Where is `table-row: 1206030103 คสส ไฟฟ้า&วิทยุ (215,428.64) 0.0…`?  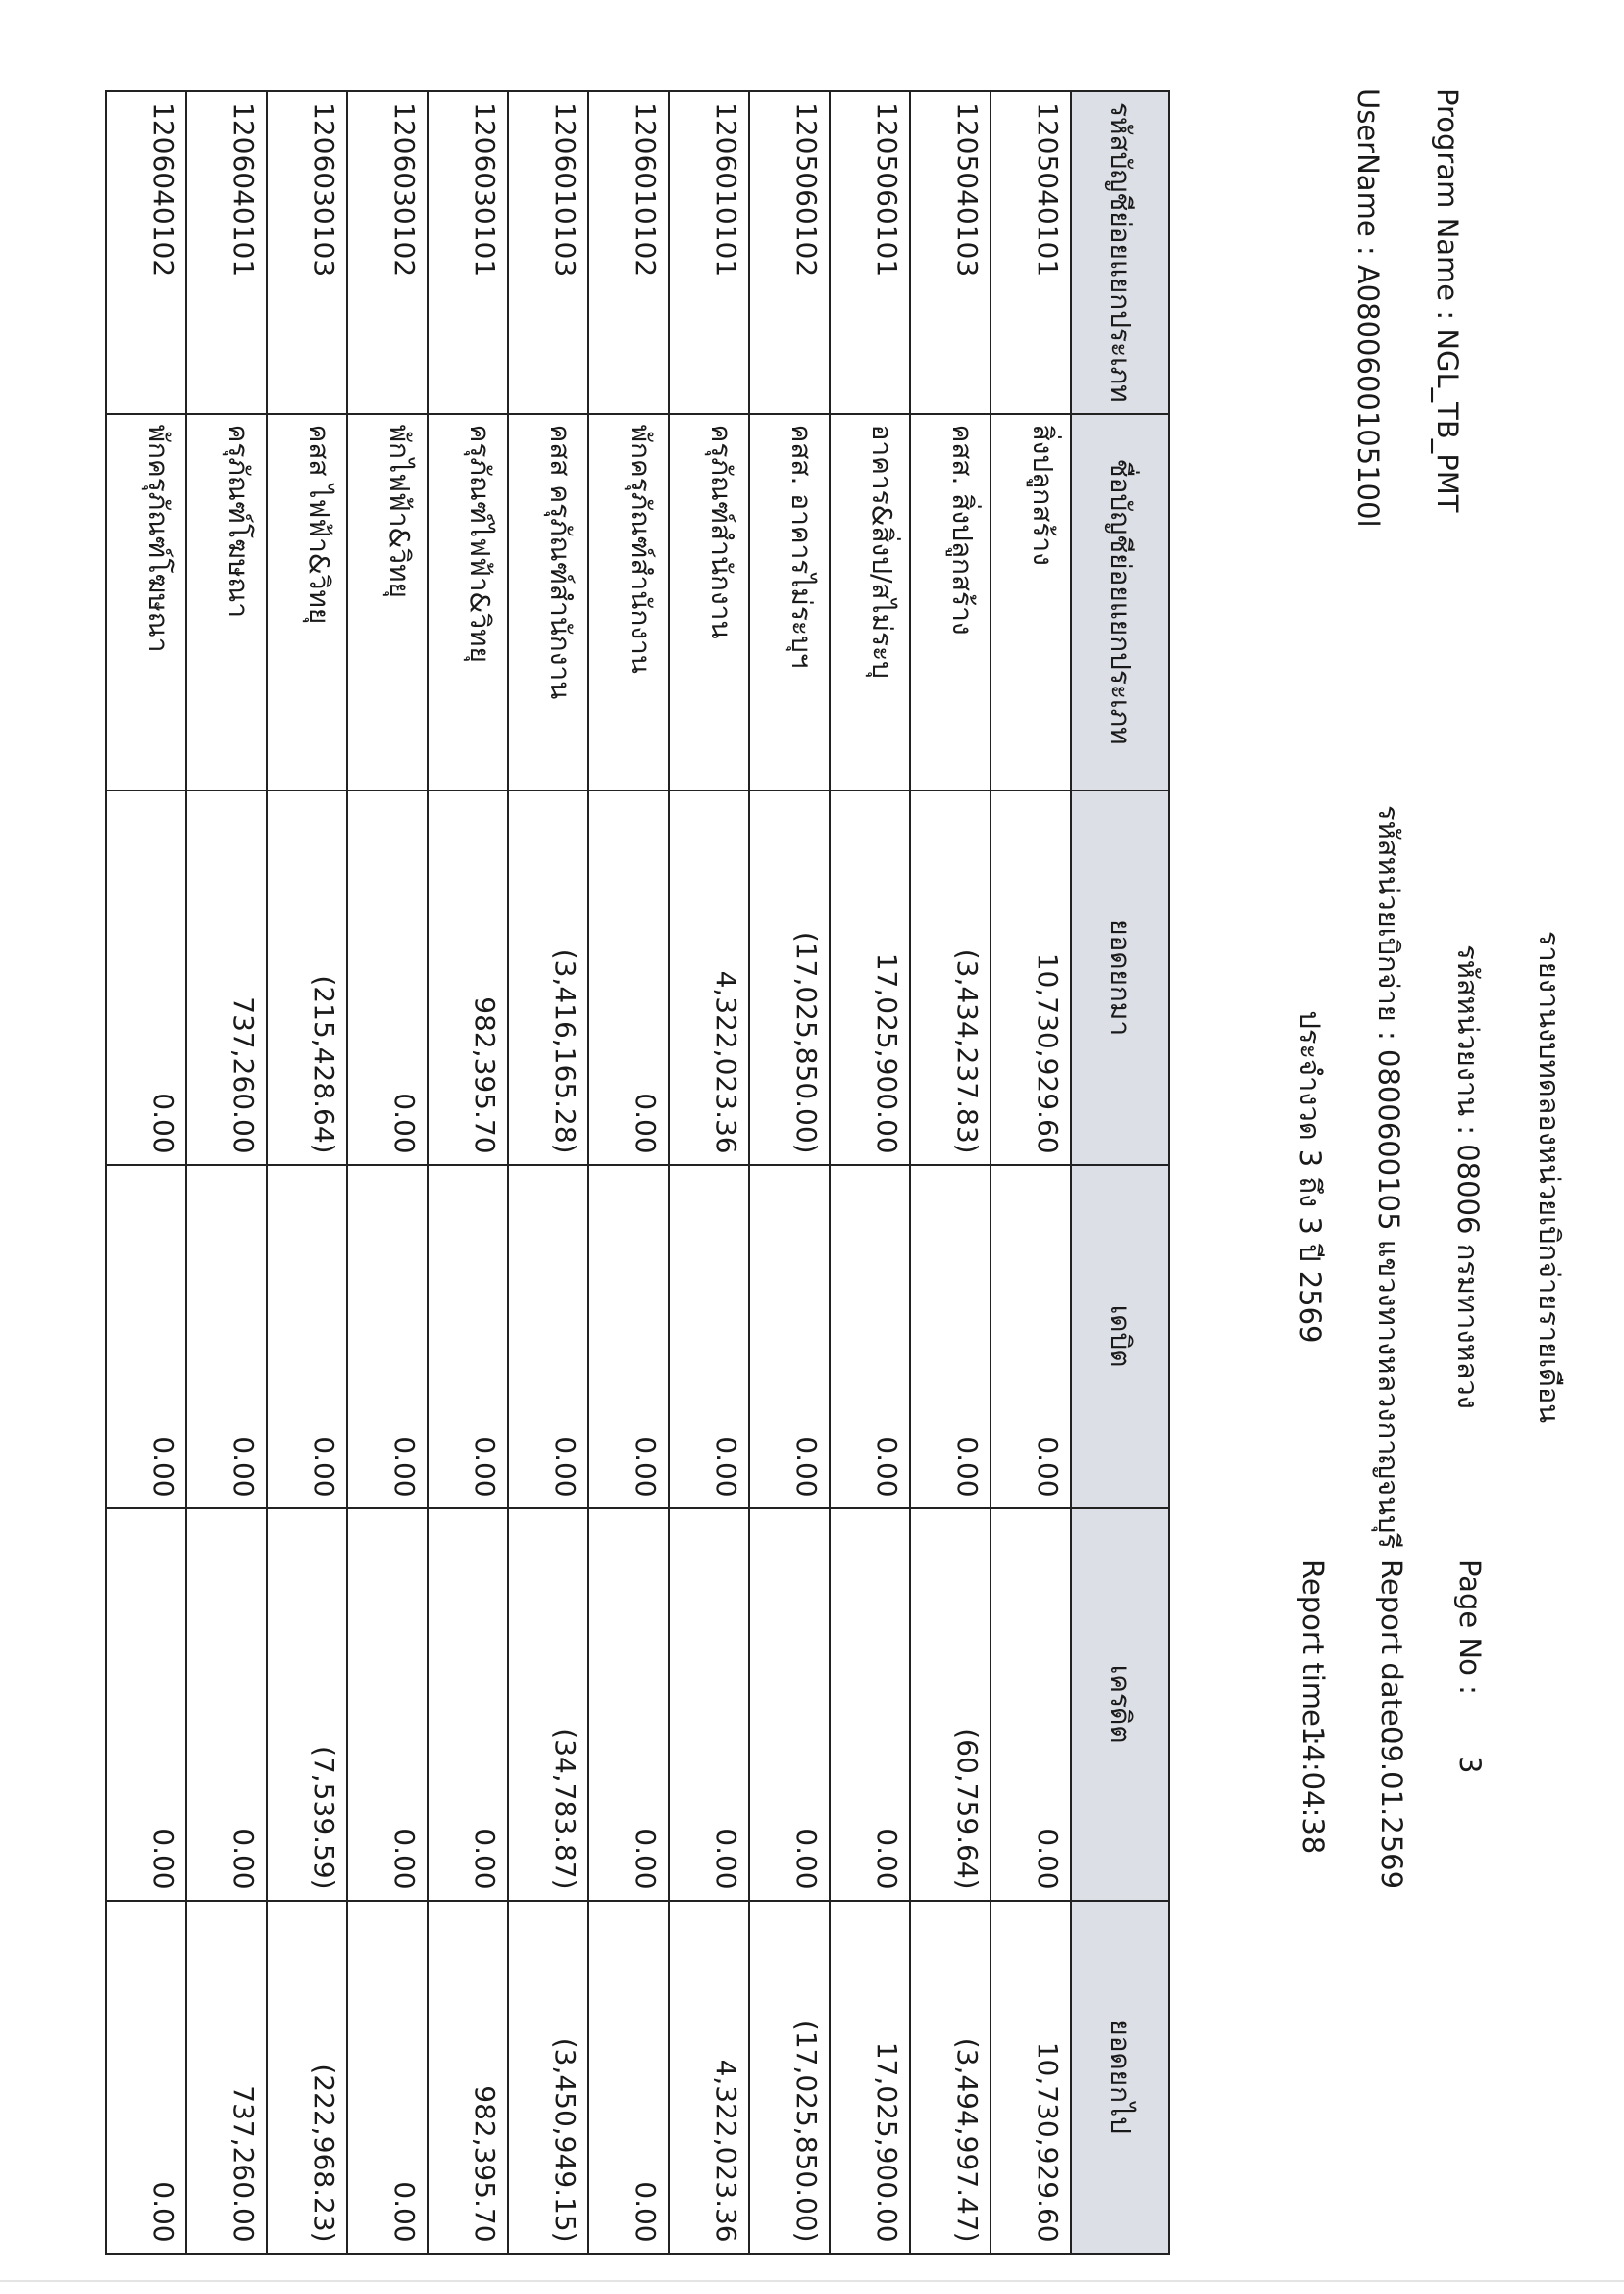 table-row: 1206030103 คสส ไฟฟ้า&วิทยุ (215,428.64) 0.0… is located at coordinates (307, 1172).